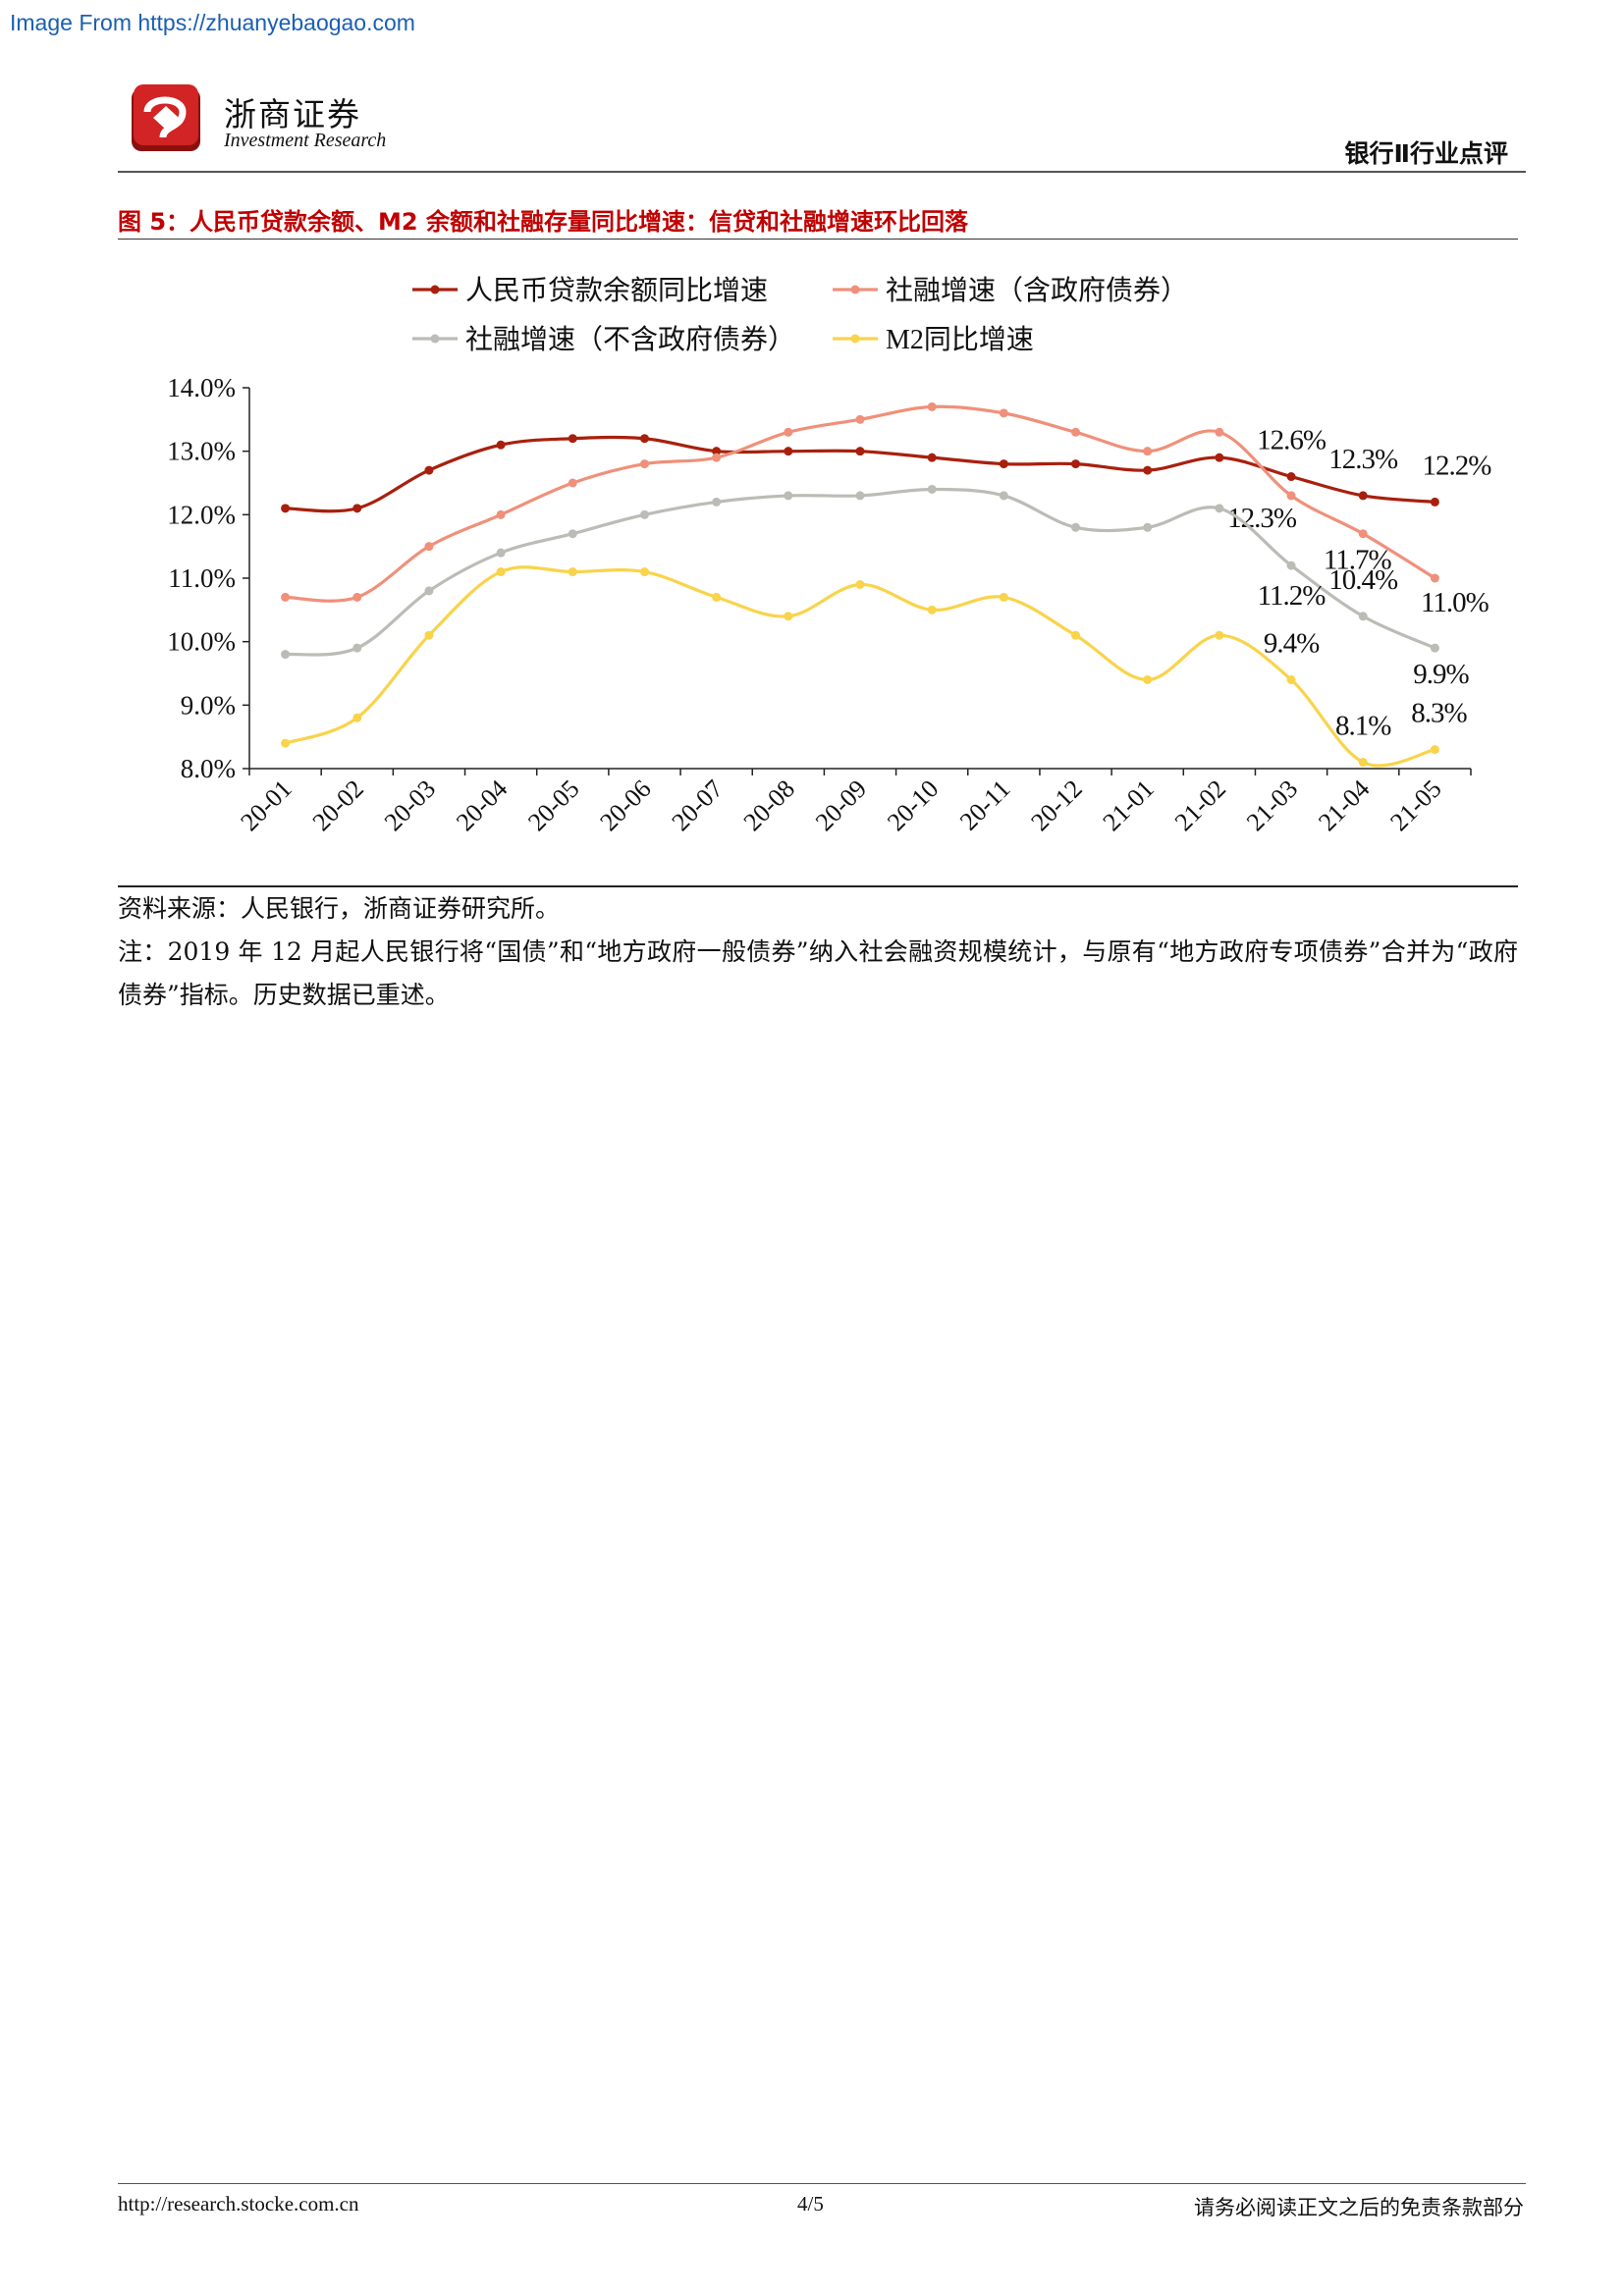  I want to click on footer-disclaimer: 请务必阅读正文之后的免责条款部分, so click(1359, 2207).